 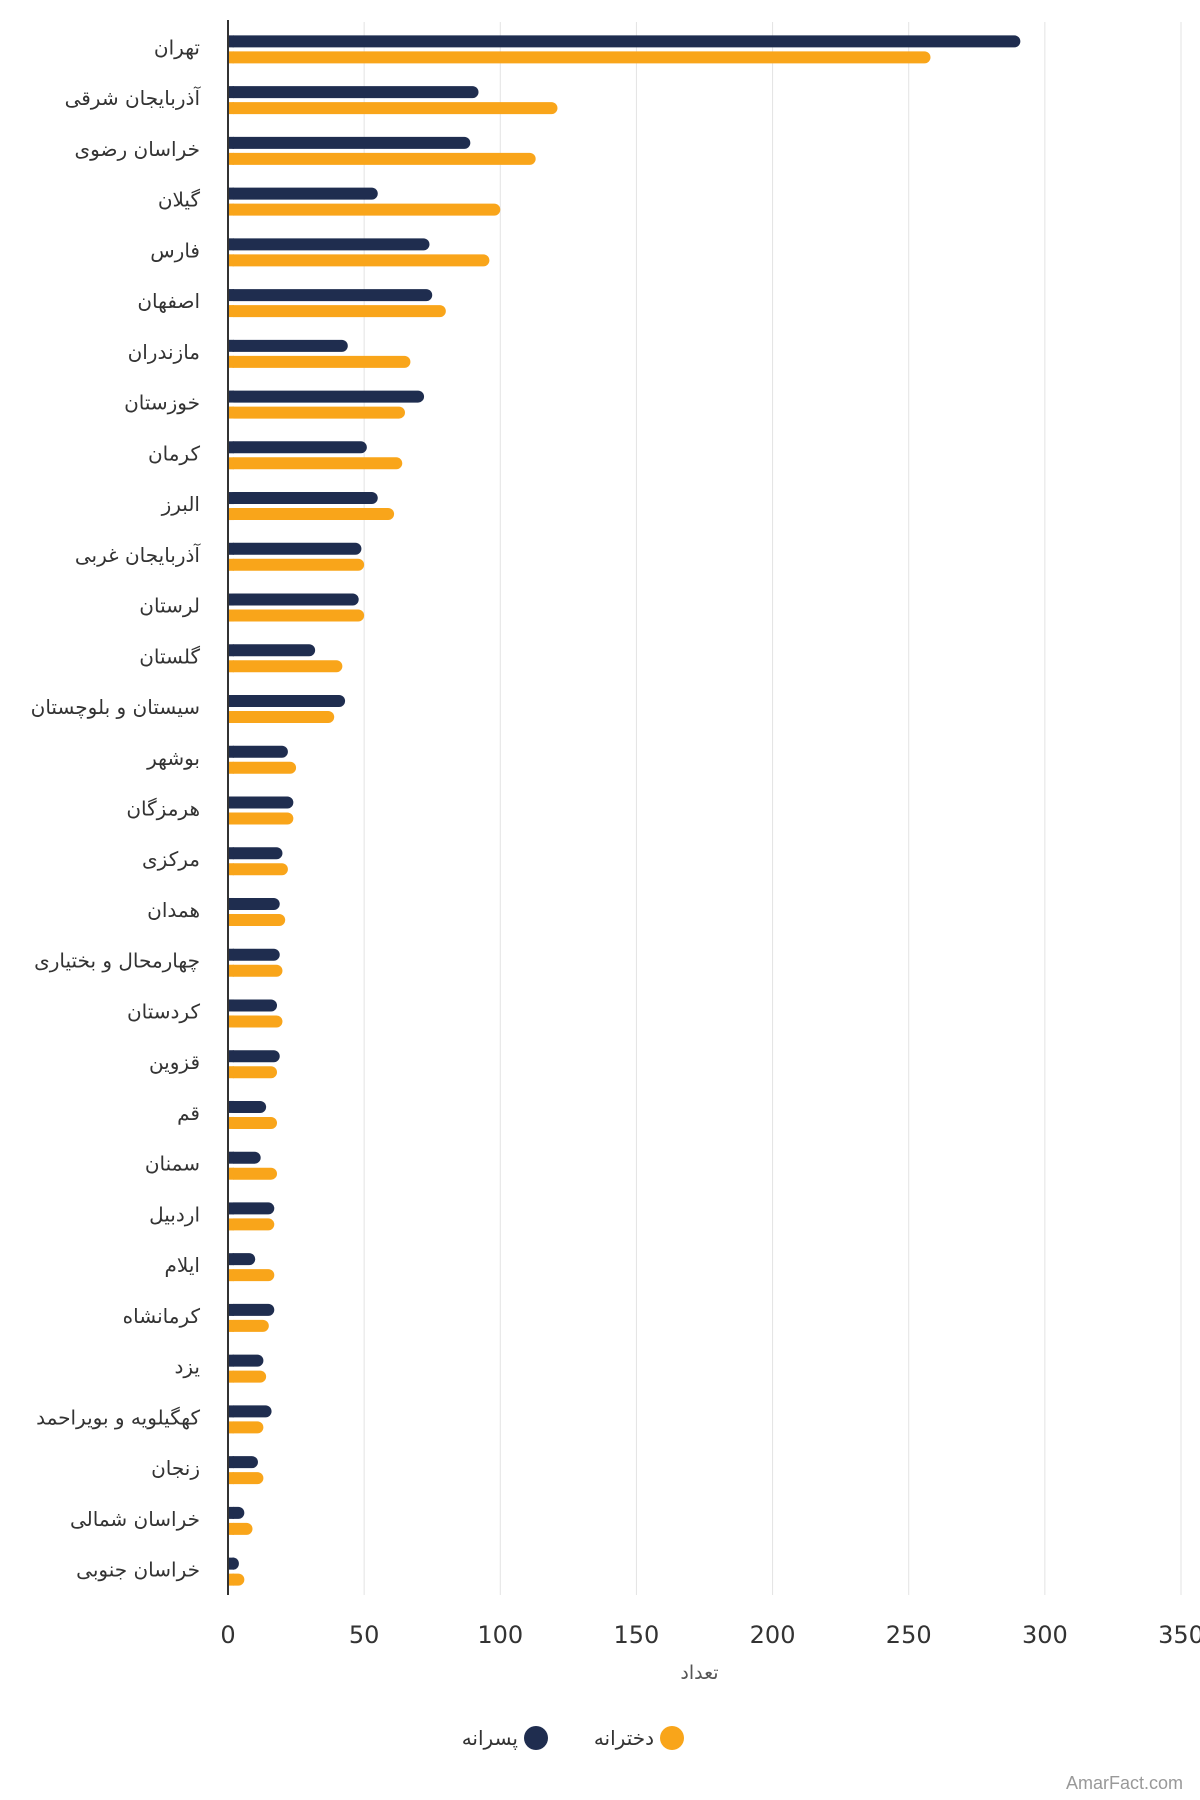 What do you see at coordinates (573, 1738) in the screenshot?
I see `legend: پسرانه دخترانه` at bounding box center [573, 1738].